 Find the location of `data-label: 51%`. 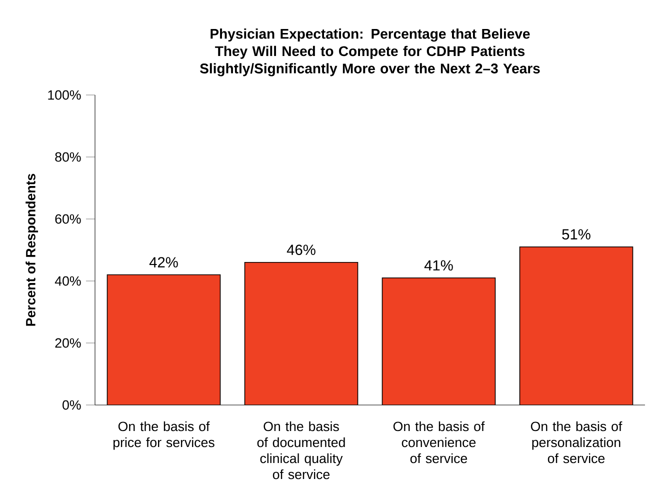

data-label: 51% is located at coordinates (576, 234).